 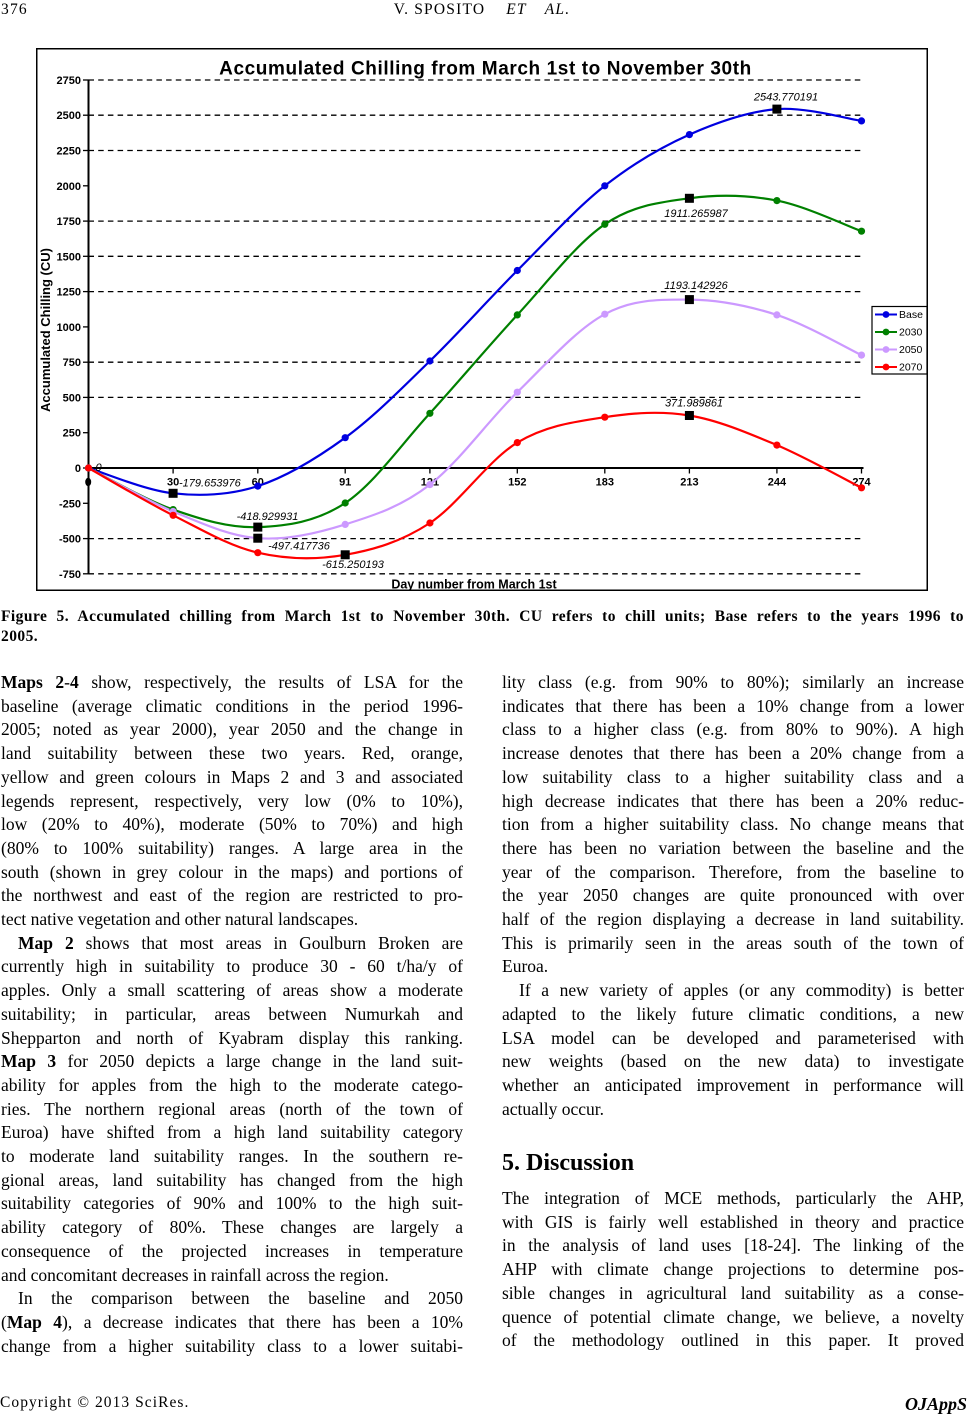 I want to click on svg-text: 2500, so click(x=69, y=116).